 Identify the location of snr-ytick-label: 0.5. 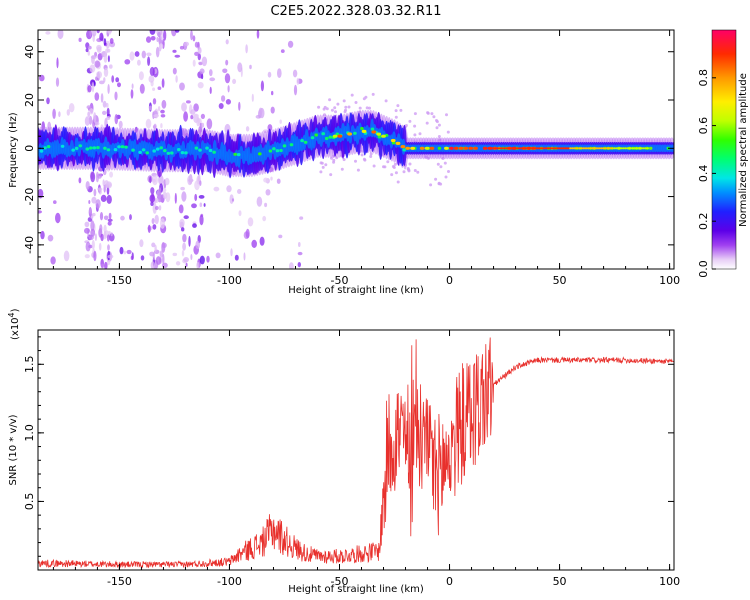
(29, 502).